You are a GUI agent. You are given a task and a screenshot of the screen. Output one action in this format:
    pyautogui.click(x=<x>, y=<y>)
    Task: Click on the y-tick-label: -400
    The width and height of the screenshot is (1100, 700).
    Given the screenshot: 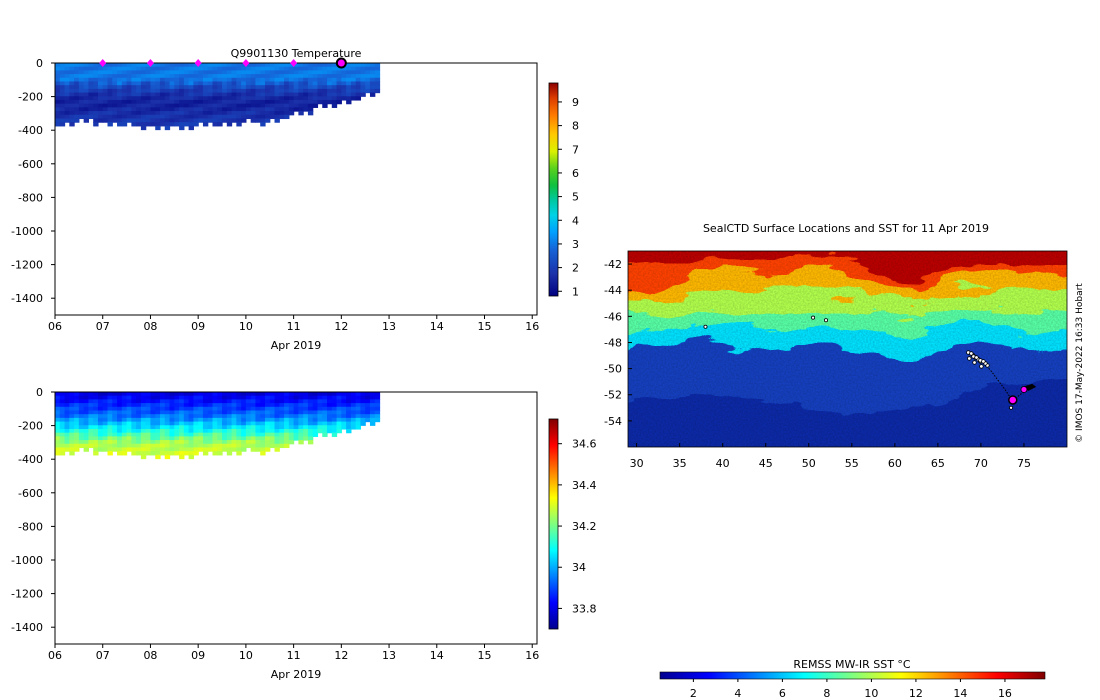 What is the action you would take?
    pyautogui.click(x=30, y=459)
    